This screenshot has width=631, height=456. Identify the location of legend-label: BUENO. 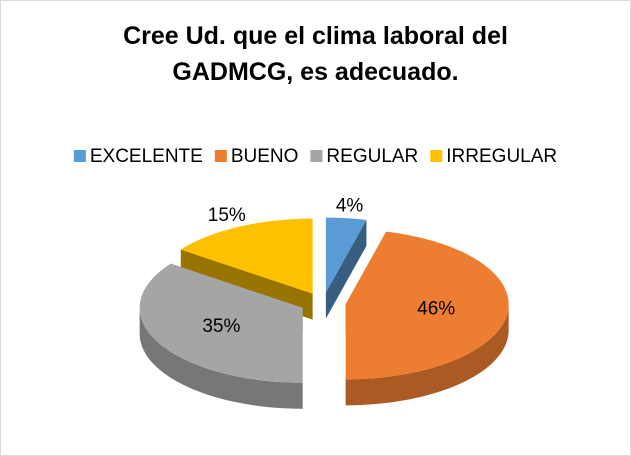
(265, 156).